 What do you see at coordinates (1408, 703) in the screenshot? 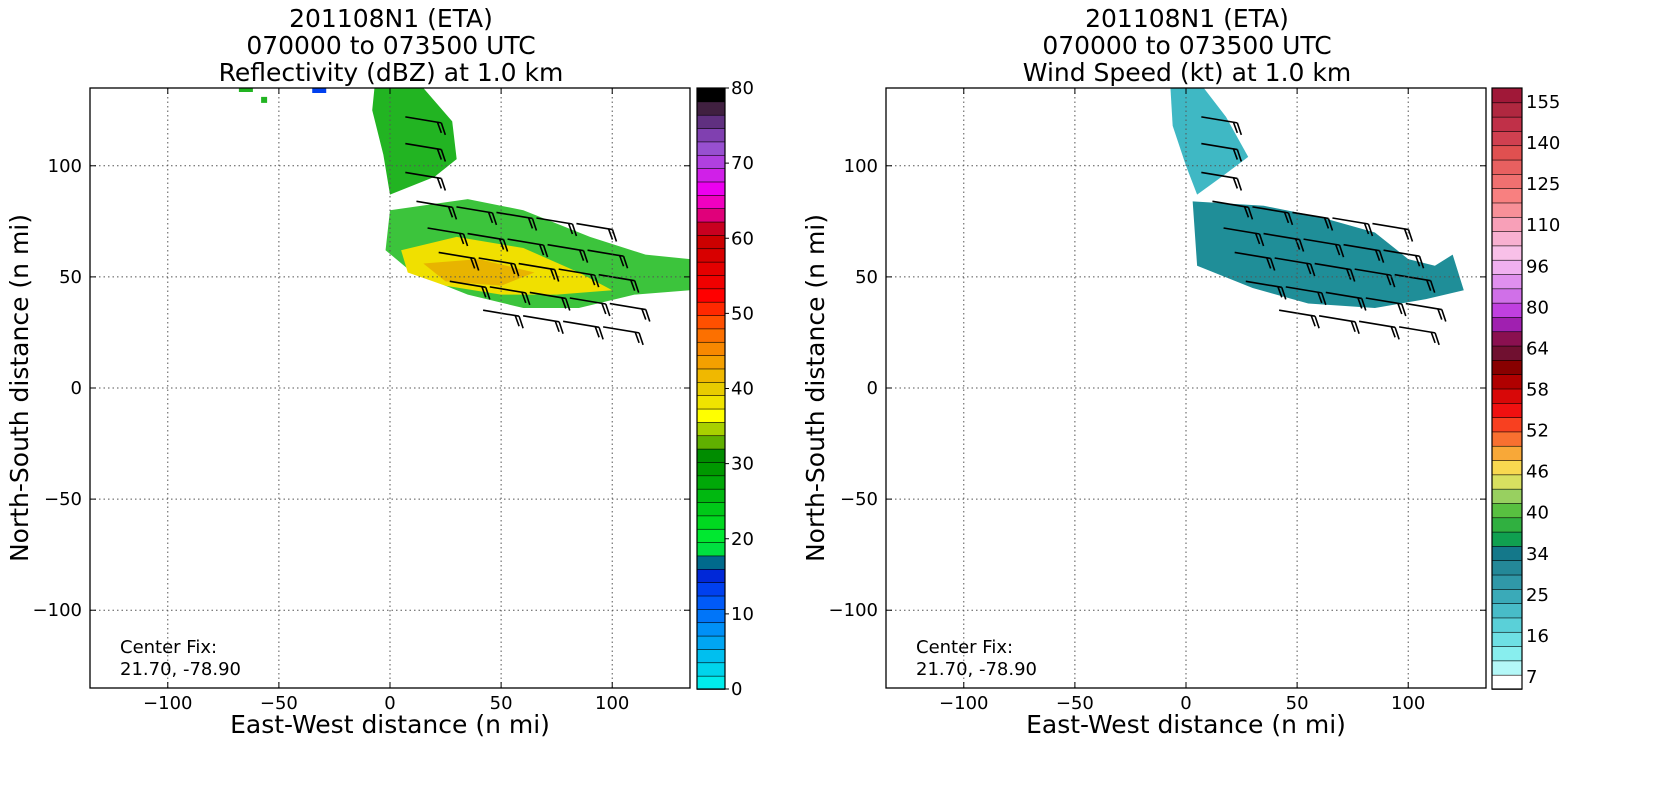
I see `x-tick-label: 100` at bounding box center [1408, 703].